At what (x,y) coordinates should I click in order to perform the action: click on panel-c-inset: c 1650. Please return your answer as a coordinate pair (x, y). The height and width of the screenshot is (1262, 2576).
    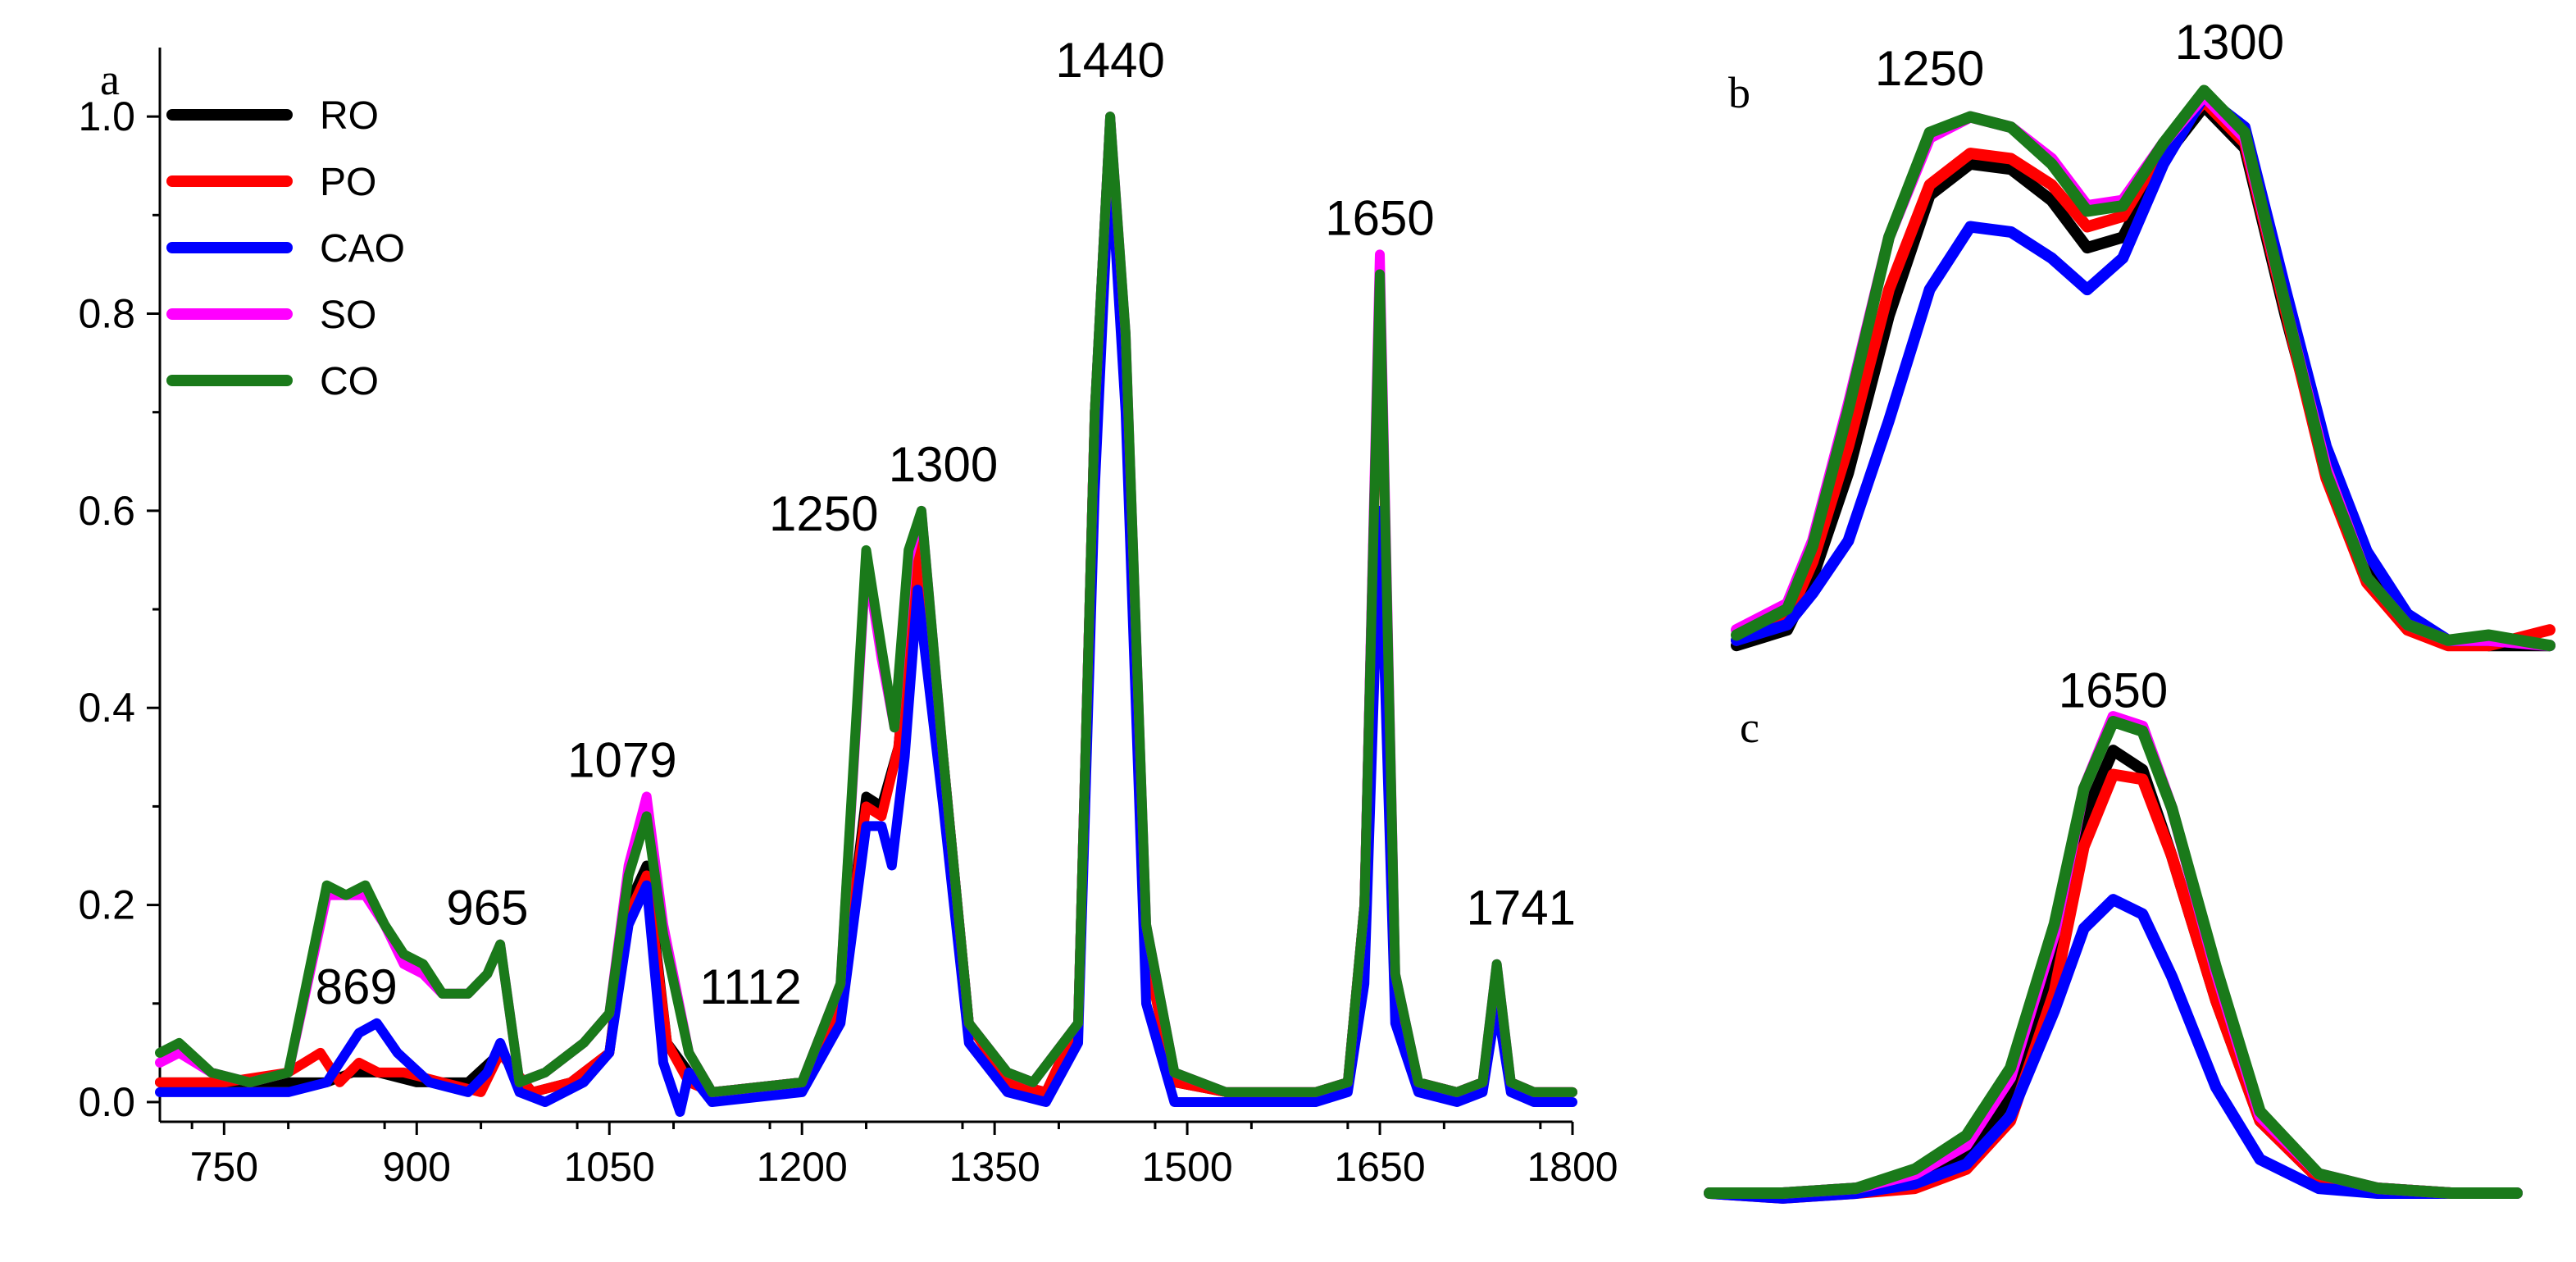
    Looking at the image, I should click on (2113, 933).